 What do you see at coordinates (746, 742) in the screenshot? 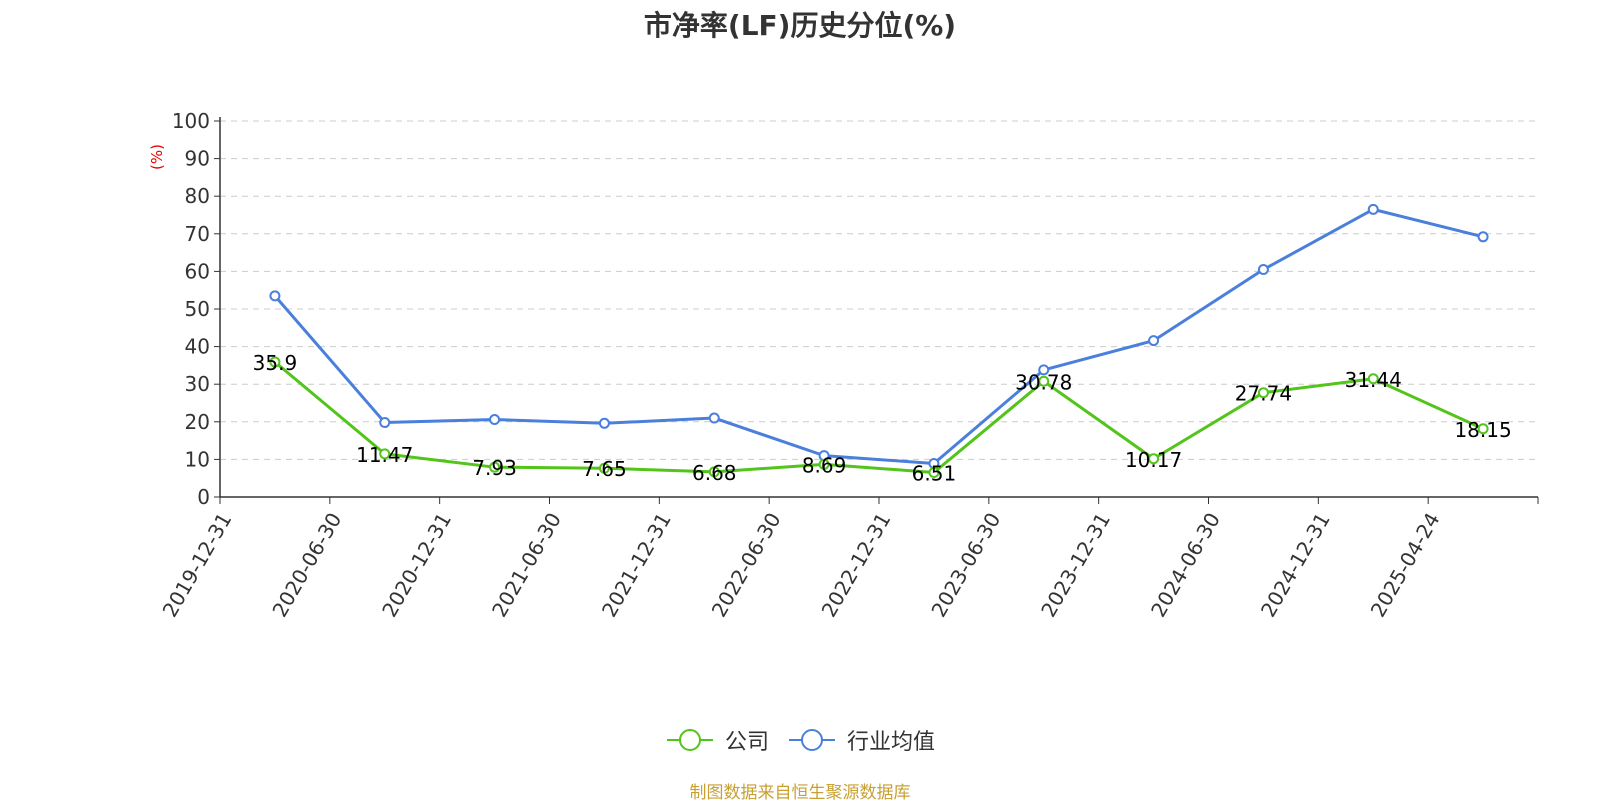
I see `legend-label-company: 公司` at bounding box center [746, 742].